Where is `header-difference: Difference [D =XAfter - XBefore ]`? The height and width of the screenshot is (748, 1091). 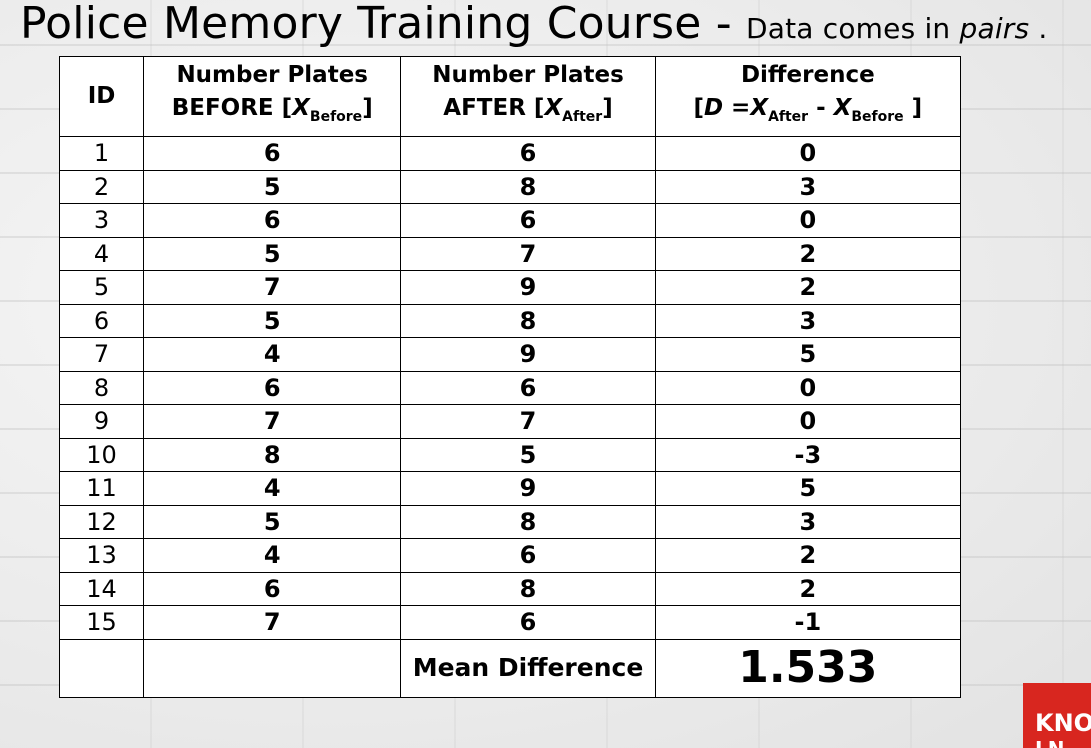
header-difference: Difference [D =XAfter - XBefore ] is located at coordinates (808, 96).